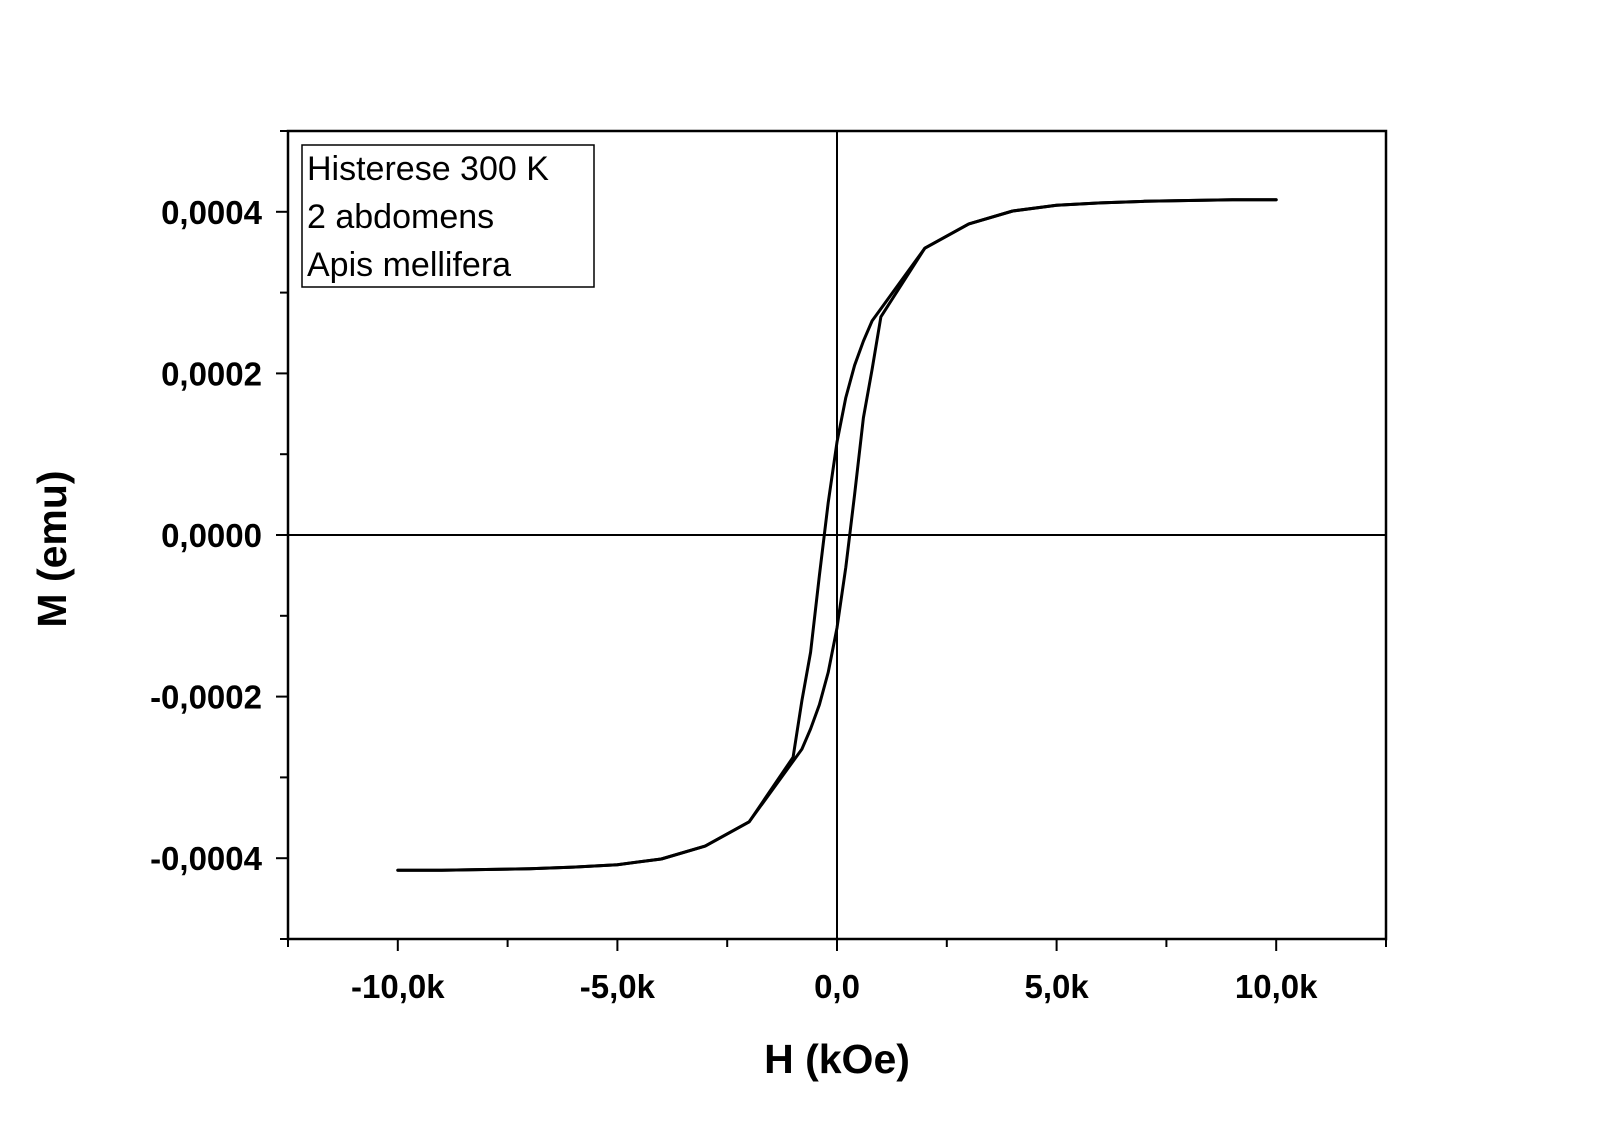  I want to click on x-axis-title: H (kOe), so click(837, 1059).